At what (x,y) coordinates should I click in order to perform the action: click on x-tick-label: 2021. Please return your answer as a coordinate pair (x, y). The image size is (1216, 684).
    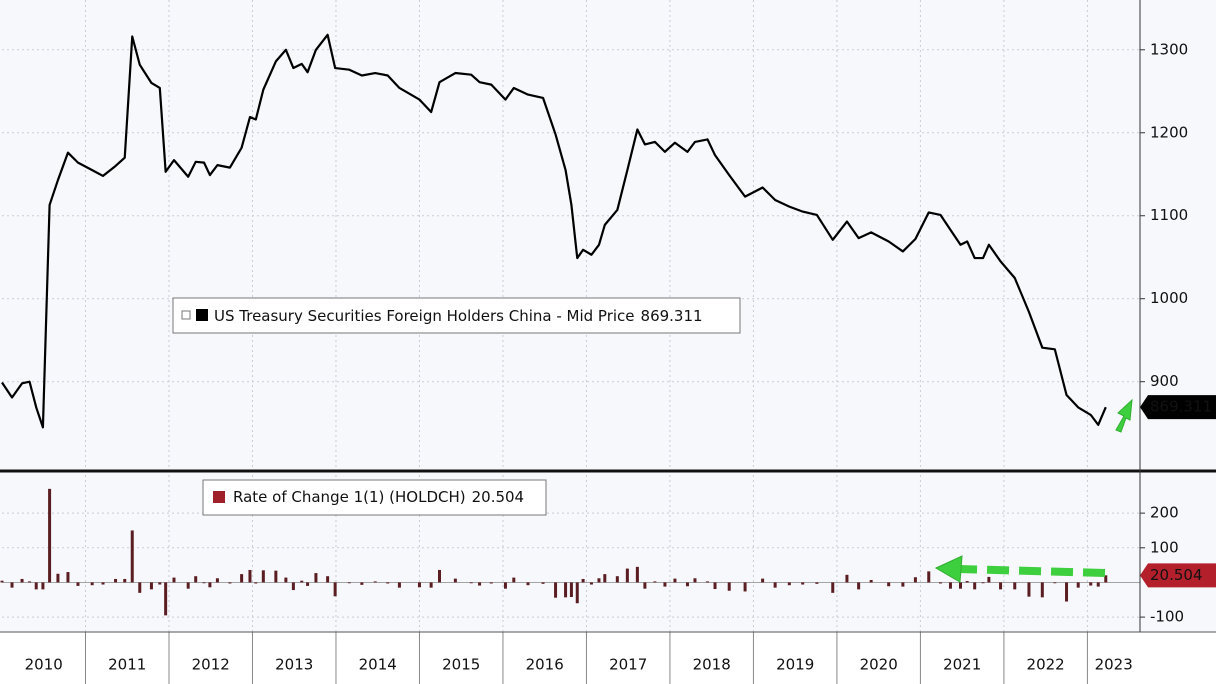
    Looking at the image, I should click on (962, 665).